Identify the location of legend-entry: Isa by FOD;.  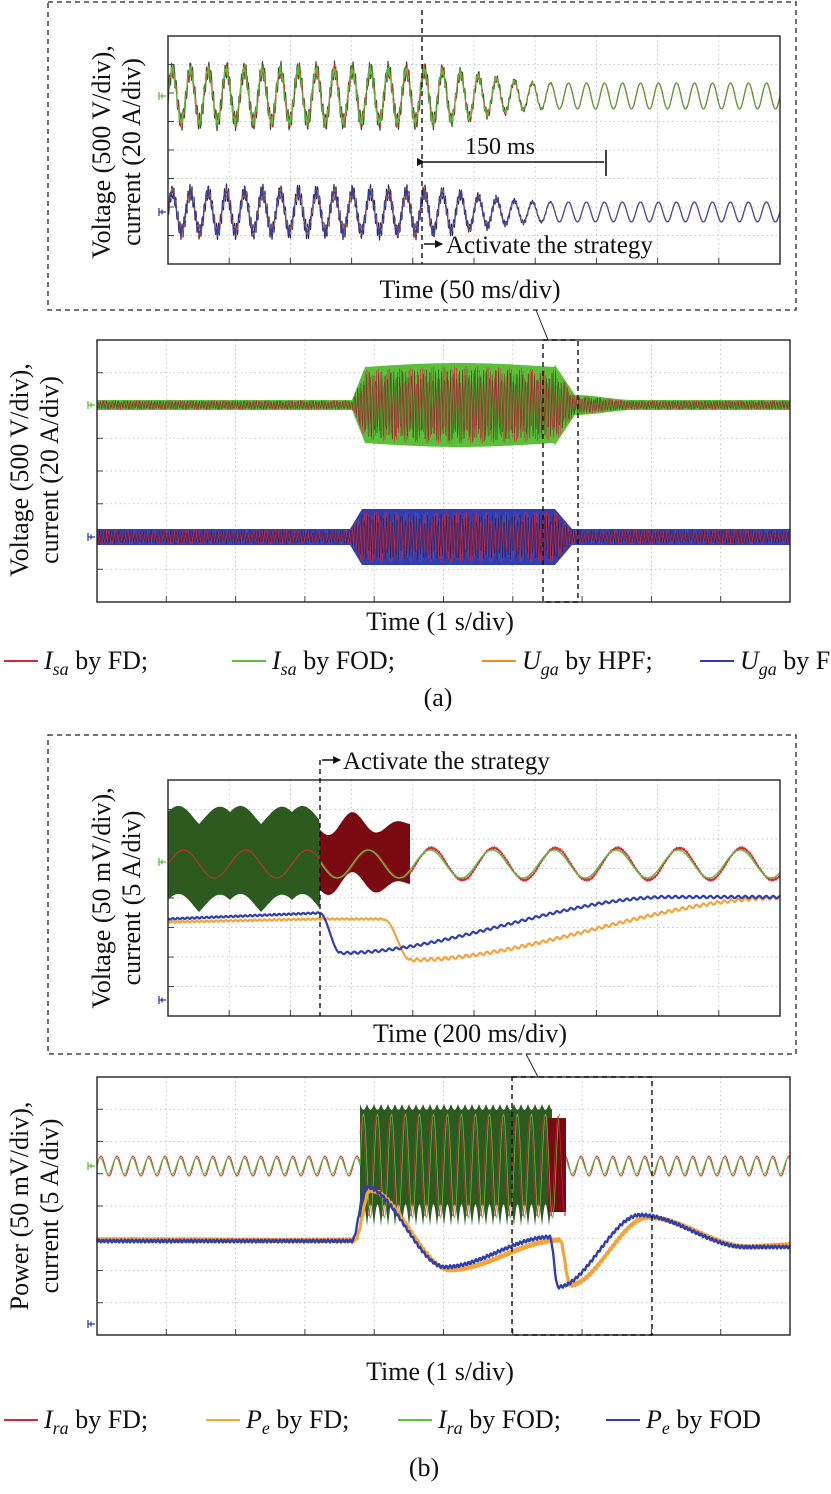
(333, 662).